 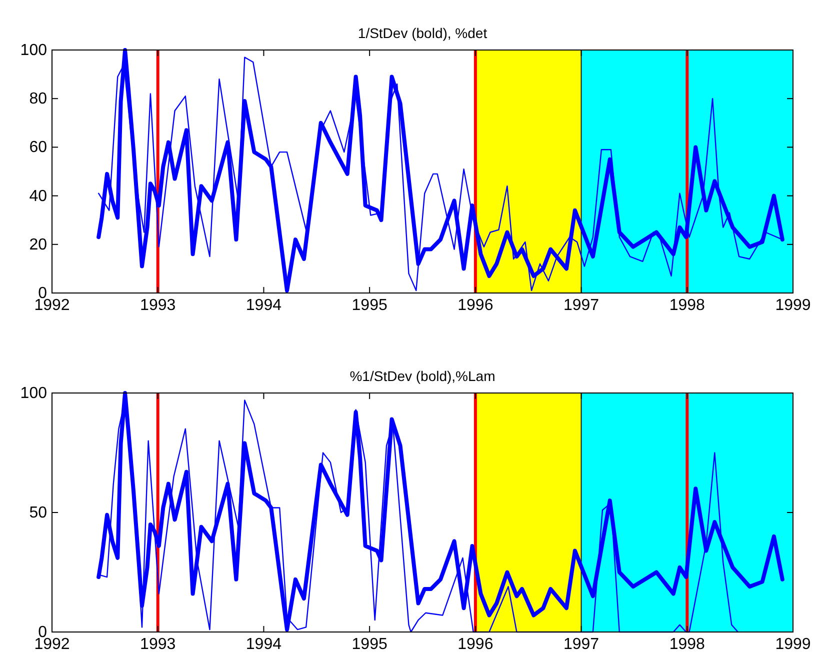 I want to click on chart-title: %1/StDev (bold),%Lam, so click(x=423, y=376).